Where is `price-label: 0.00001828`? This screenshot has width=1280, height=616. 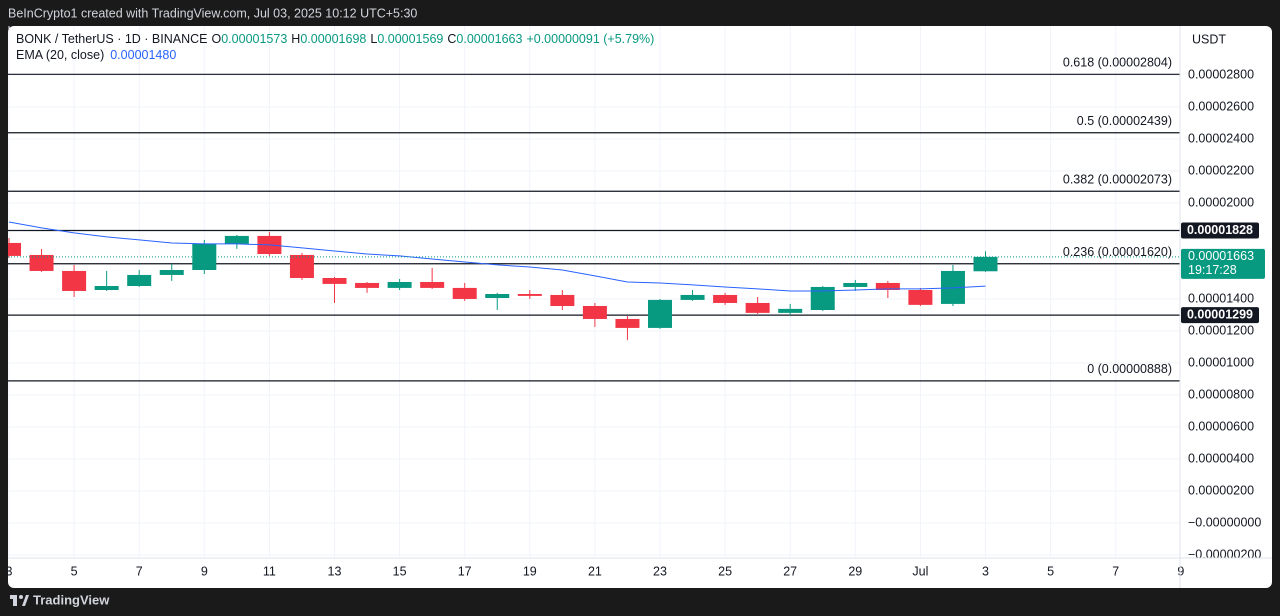 price-label: 0.00001828 is located at coordinates (1220, 230).